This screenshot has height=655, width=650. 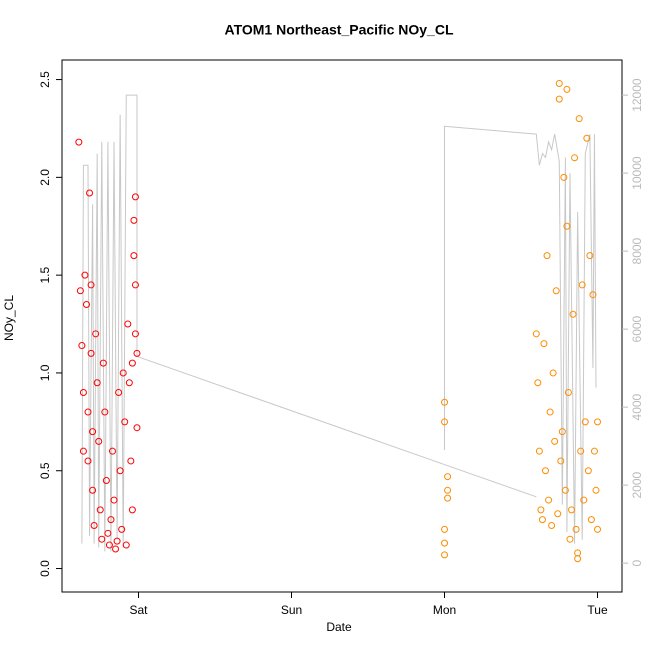 What do you see at coordinates (637, 406) in the screenshot?
I see `y2-tick-label: 4000` at bounding box center [637, 406].